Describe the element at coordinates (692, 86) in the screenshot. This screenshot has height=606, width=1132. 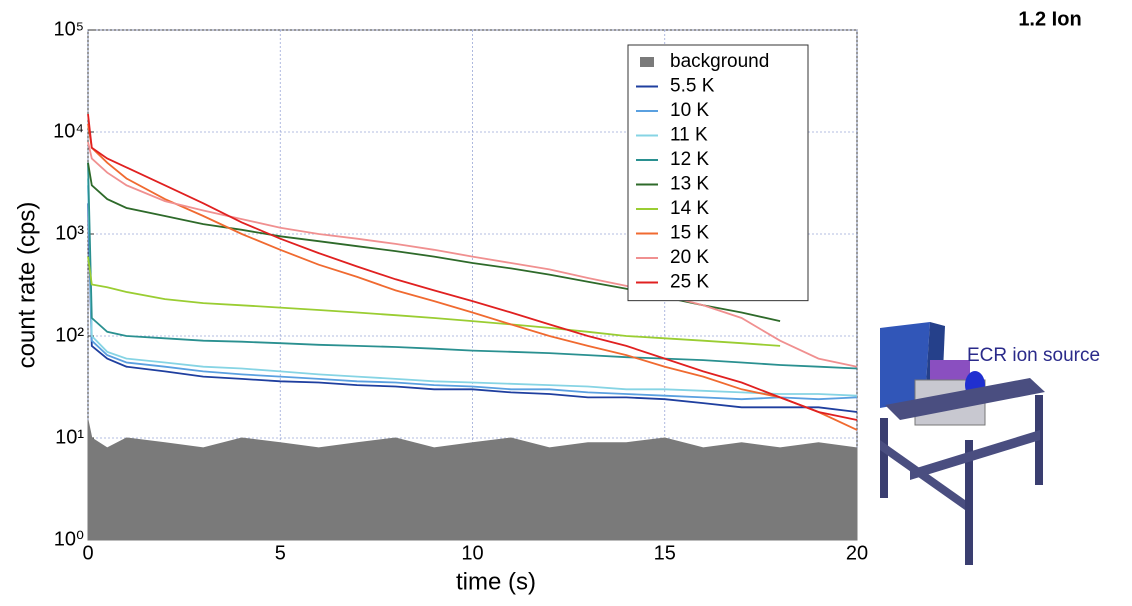
I see `legend-label: 5.5 K` at that location.